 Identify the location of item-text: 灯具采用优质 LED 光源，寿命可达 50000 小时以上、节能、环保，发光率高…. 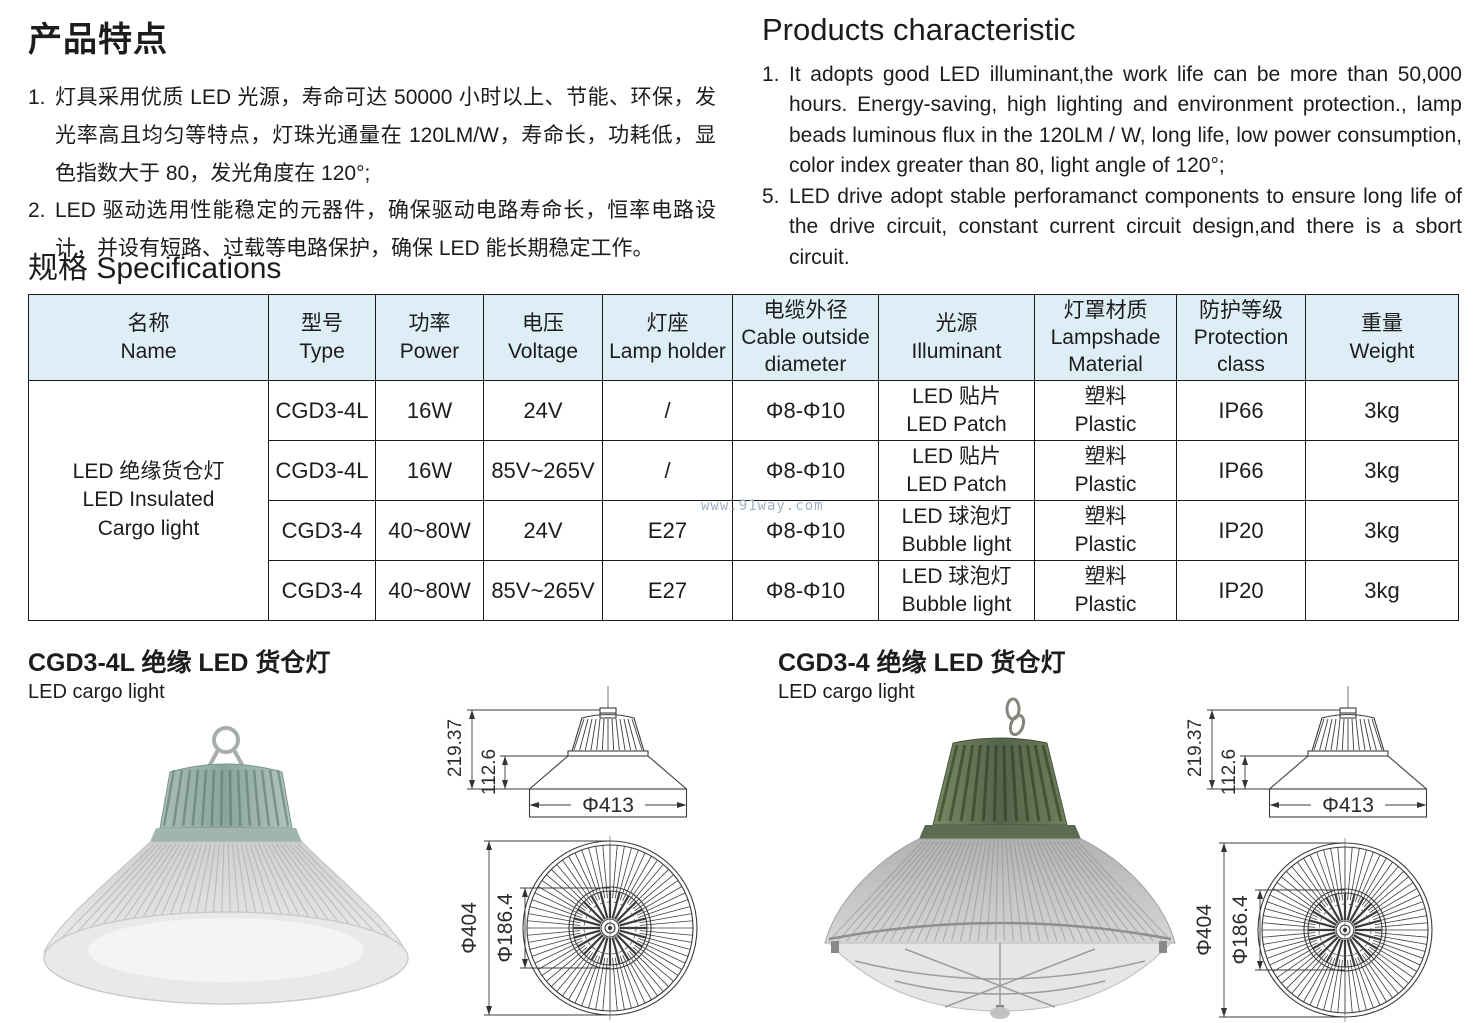
(385, 135).